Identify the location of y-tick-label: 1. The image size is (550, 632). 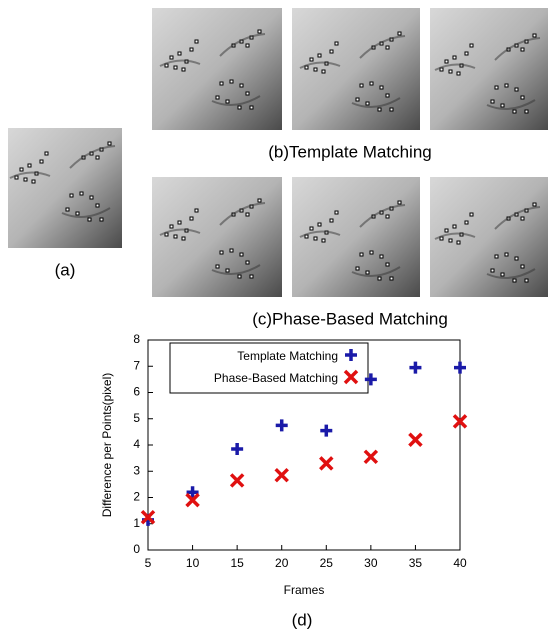
(136, 523).